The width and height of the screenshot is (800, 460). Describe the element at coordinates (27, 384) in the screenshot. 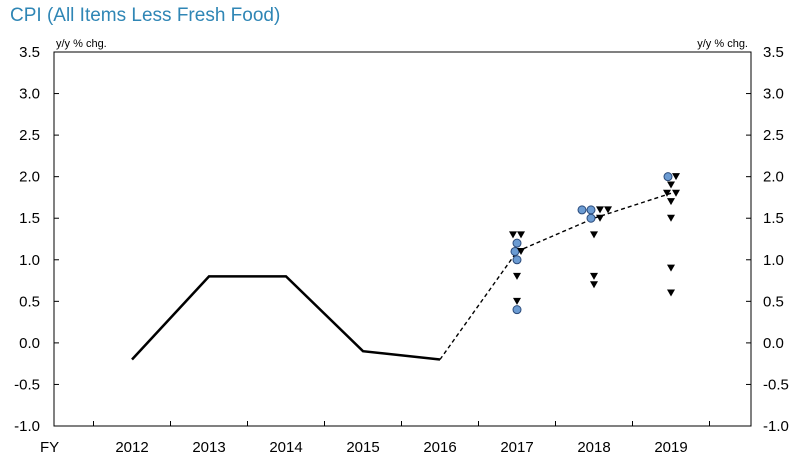

I see `y-tick-label-left: -0.5` at that location.